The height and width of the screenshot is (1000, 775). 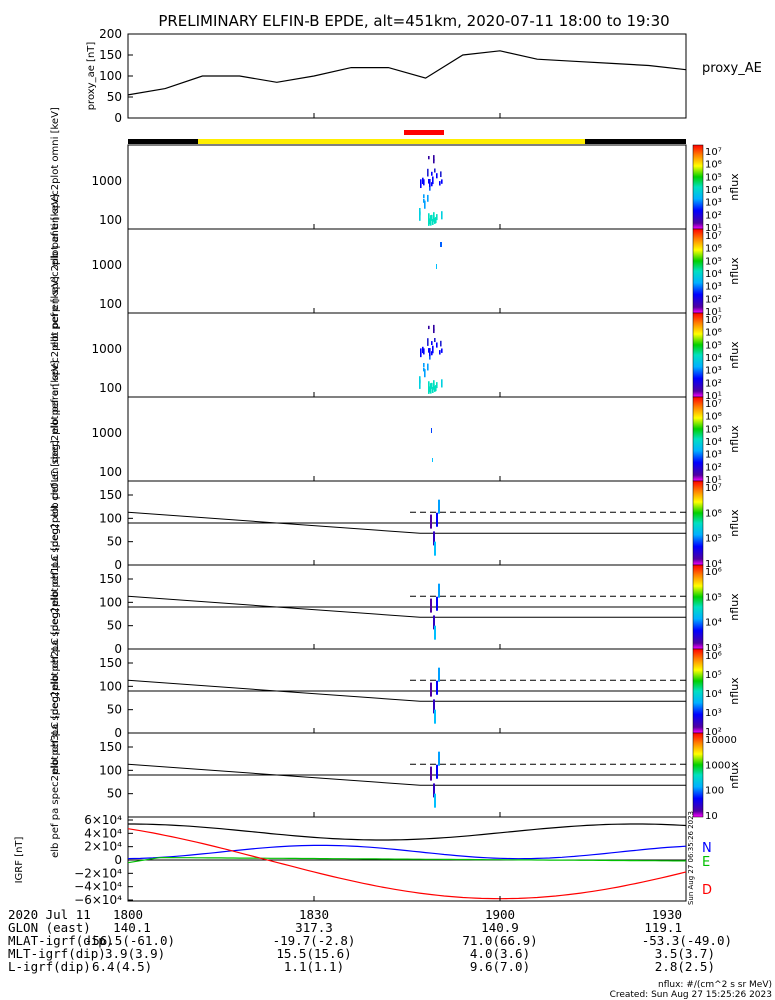 What do you see at coordinates (110, 34) in the screenshot?
I see `ytick-label: 200` at bounding box center [110, 34].